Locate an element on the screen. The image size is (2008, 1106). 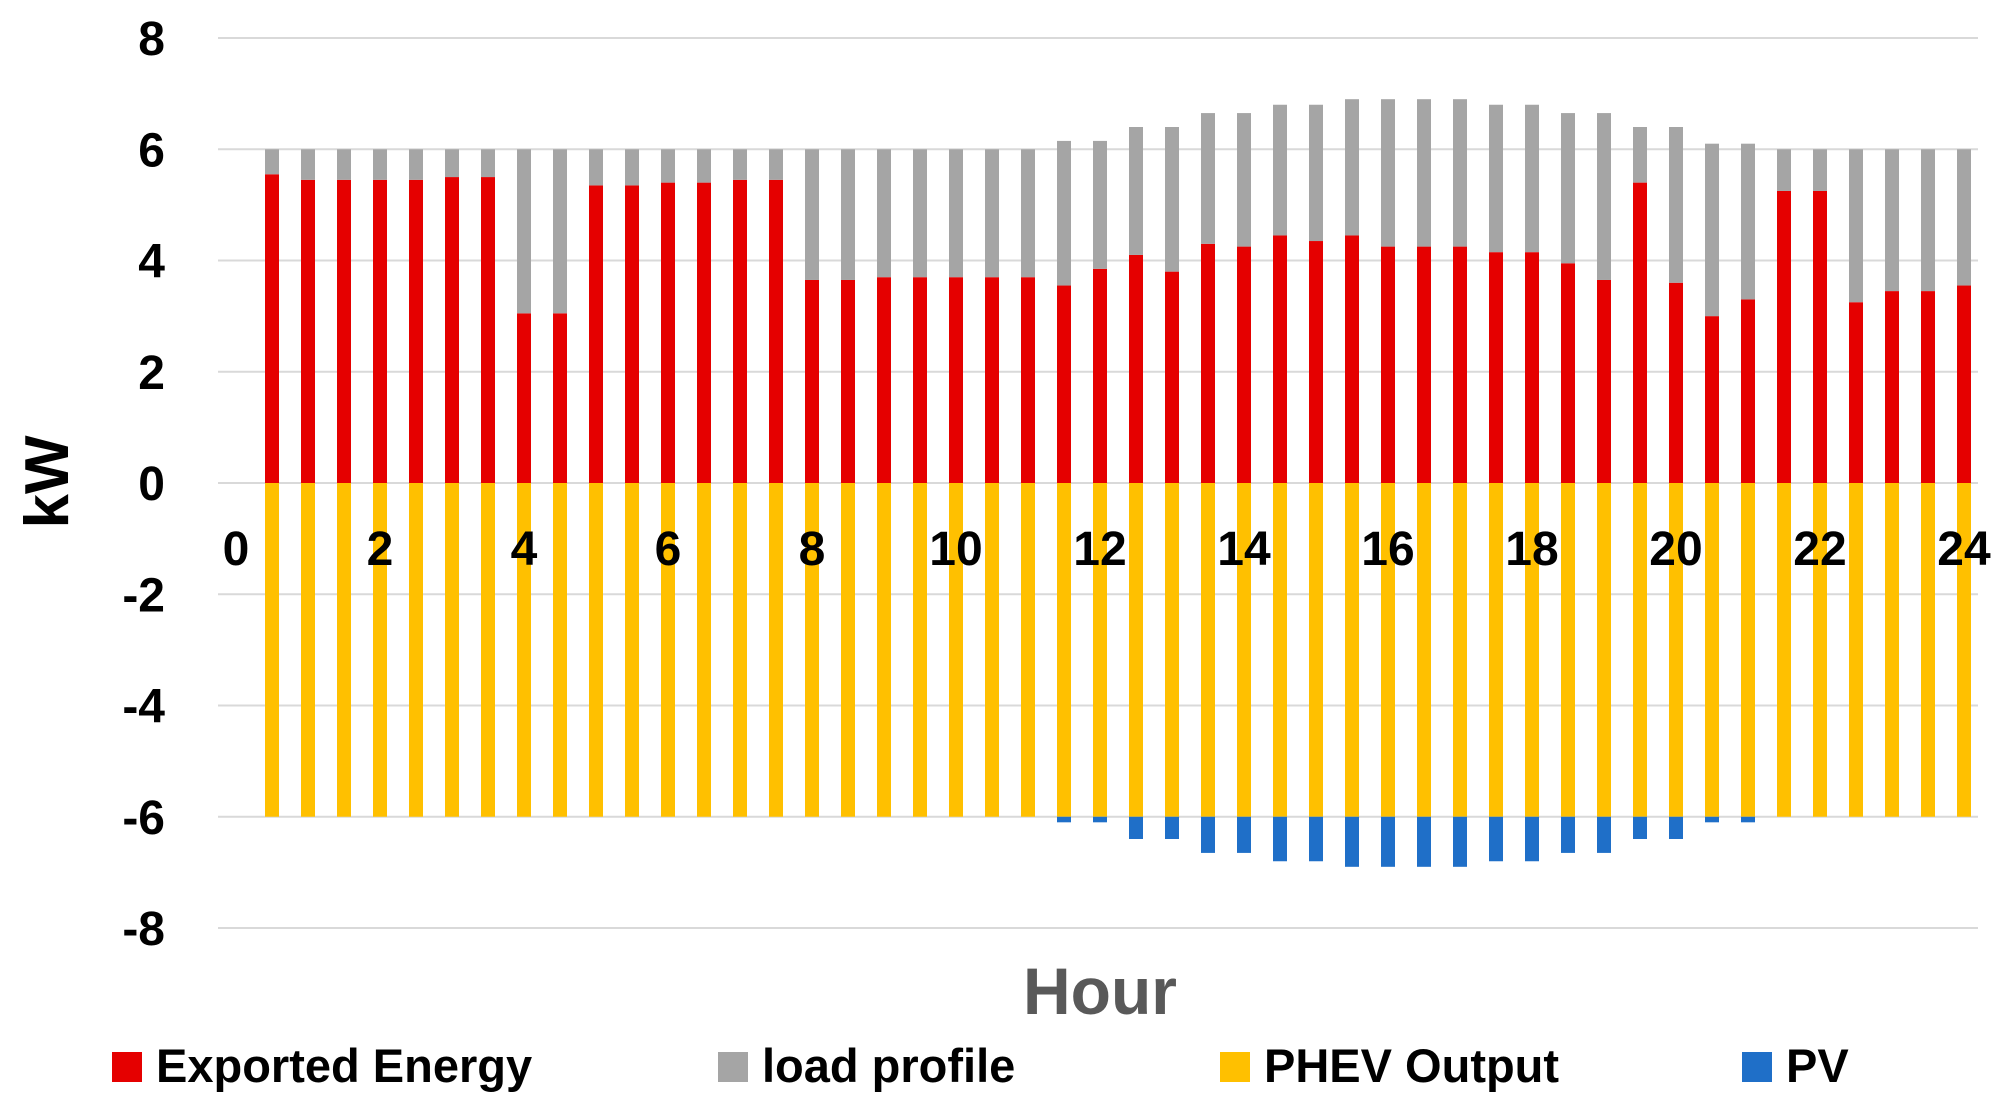
x-axis-ticks: 0 2 4 6 8 10 12 14 16 18 20 22 24 is located at coordinates (1107, 549).